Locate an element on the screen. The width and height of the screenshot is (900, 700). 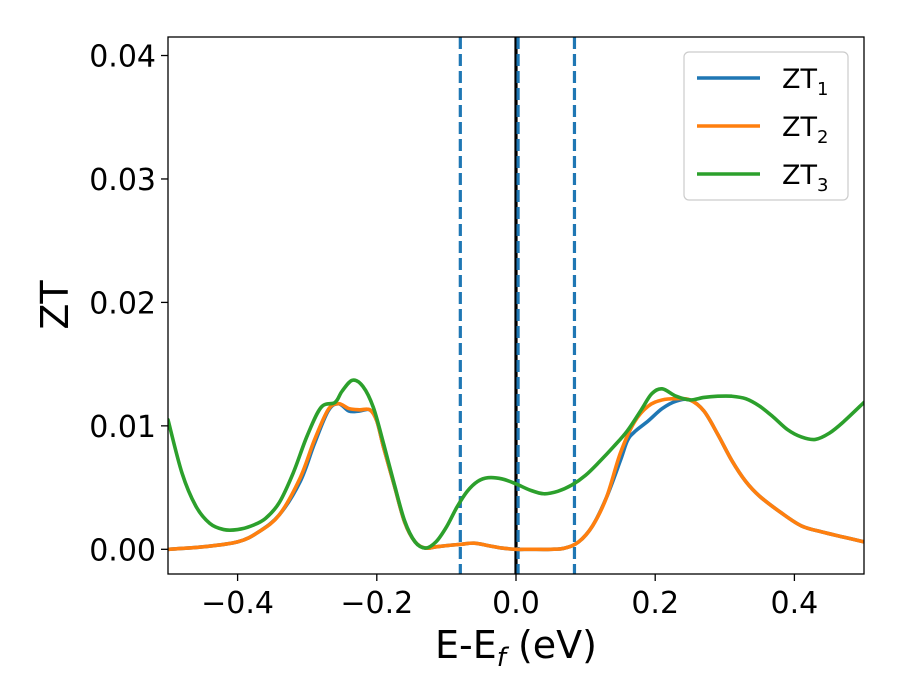
legend-box is located at coordinates (766, 126).